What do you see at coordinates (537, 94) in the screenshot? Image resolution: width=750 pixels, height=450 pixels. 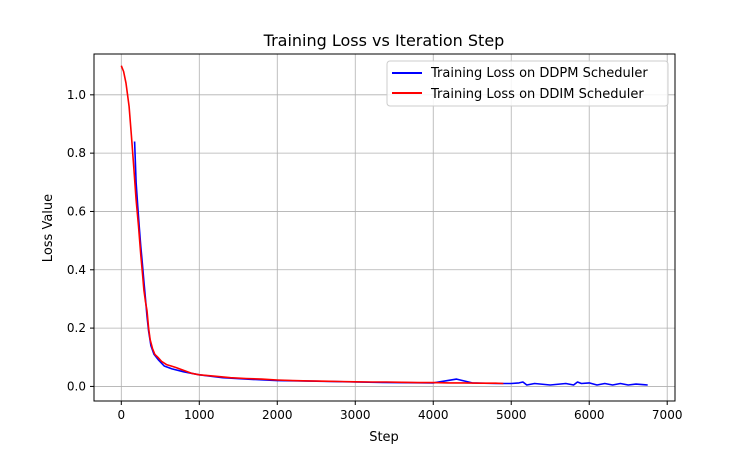 I see `legend-ddim-label: Training Loss on DDIM Scheduler` at bounding box center [537, 94].